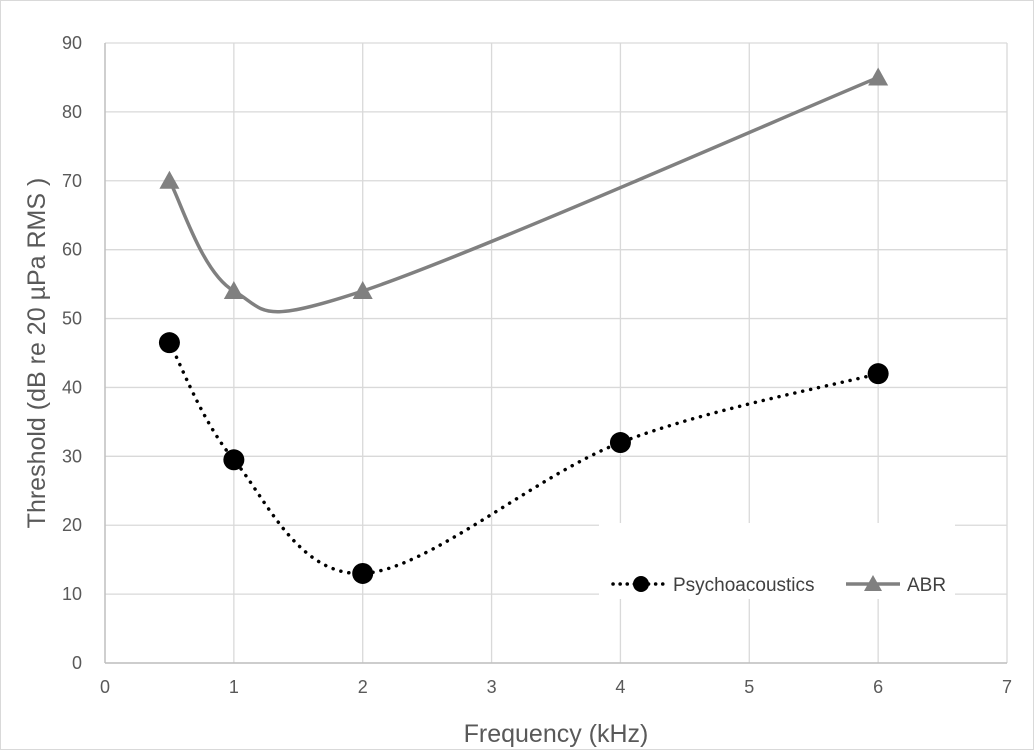 This screenshot has width=1034, height=750. I want to click on y-tick-label: 50, so click(72, 319).